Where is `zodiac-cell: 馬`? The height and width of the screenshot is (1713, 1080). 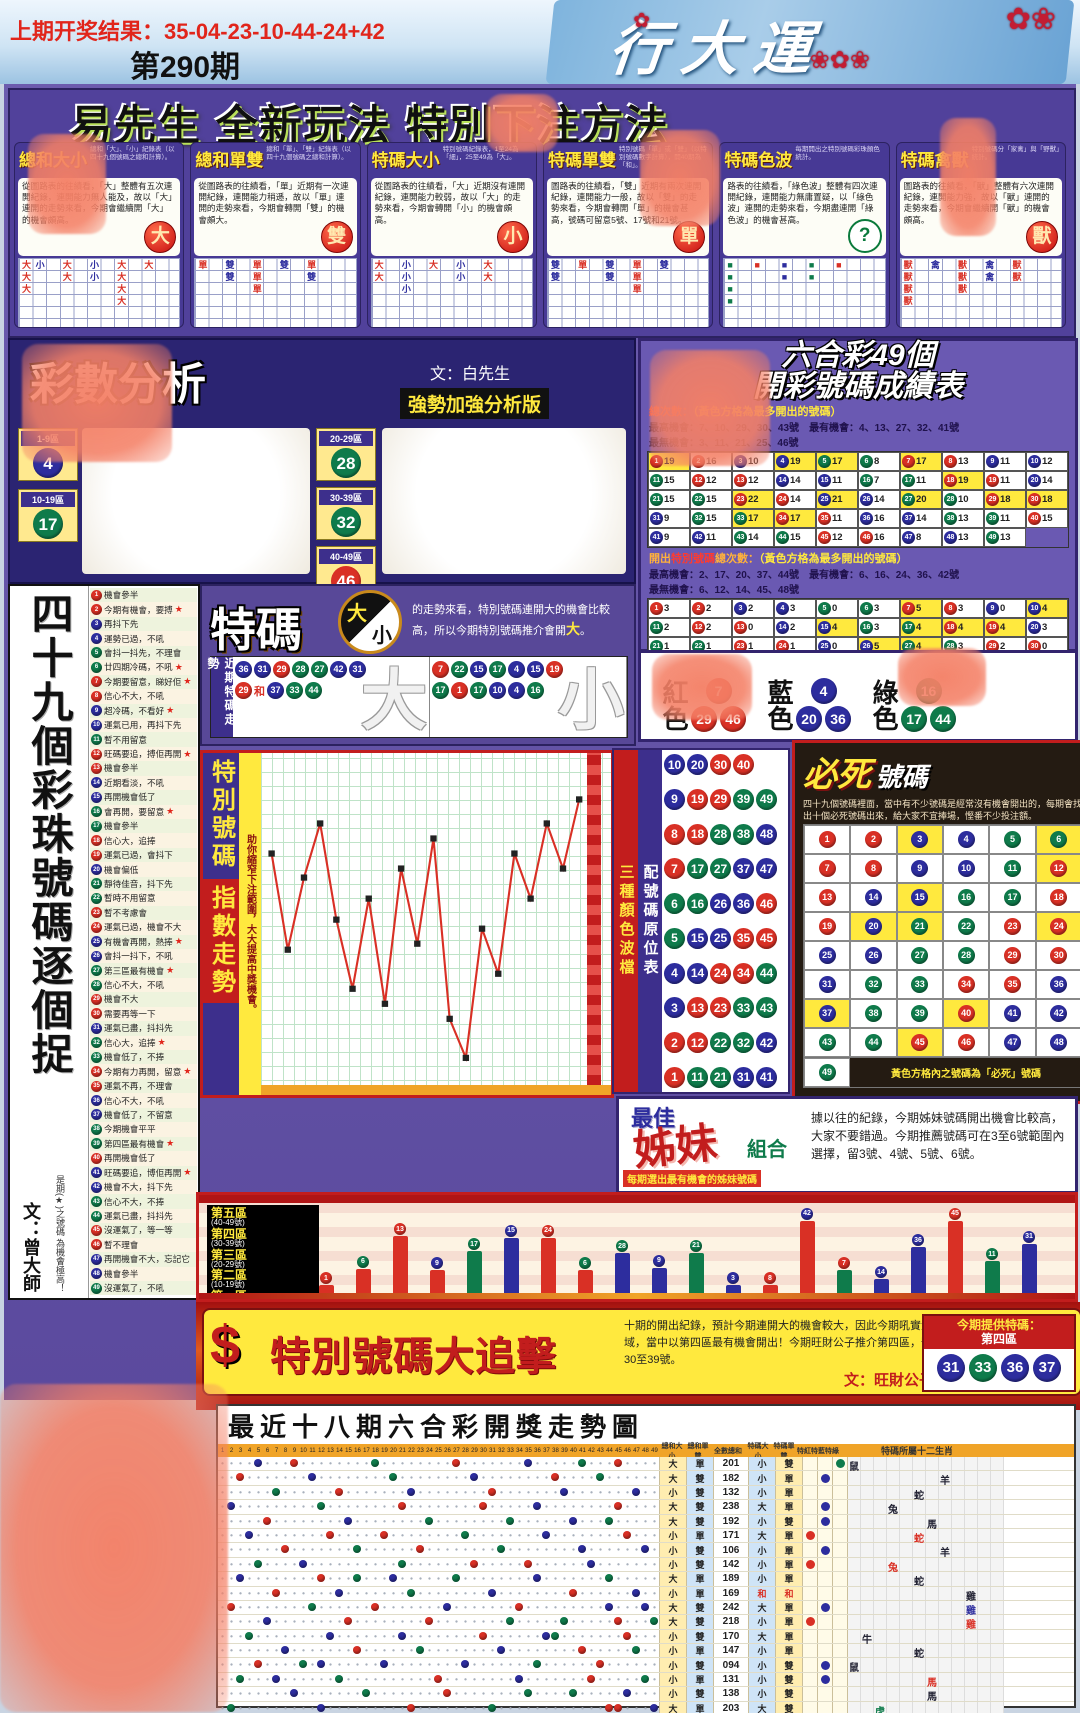 zodiac-cell: 馬 is located at coordinates (925, 1522).